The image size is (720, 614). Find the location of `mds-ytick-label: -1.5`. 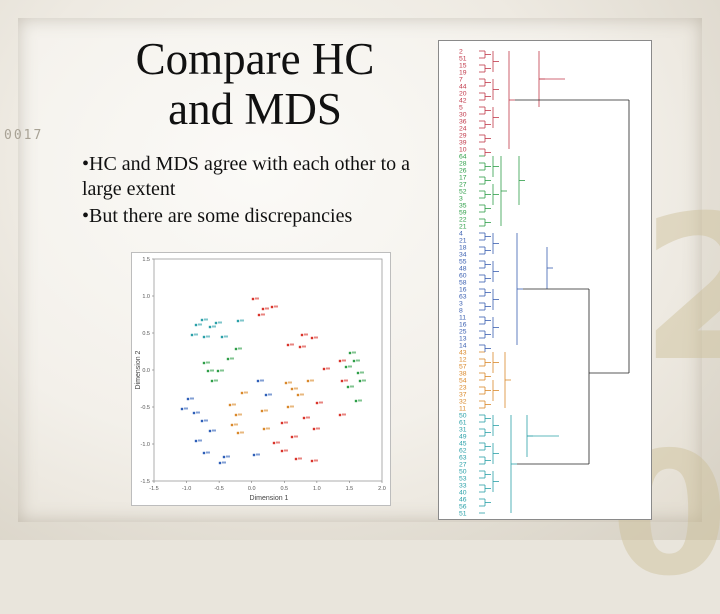

mds-ytick-label: -1.5 is located at coordinates (145, 482).